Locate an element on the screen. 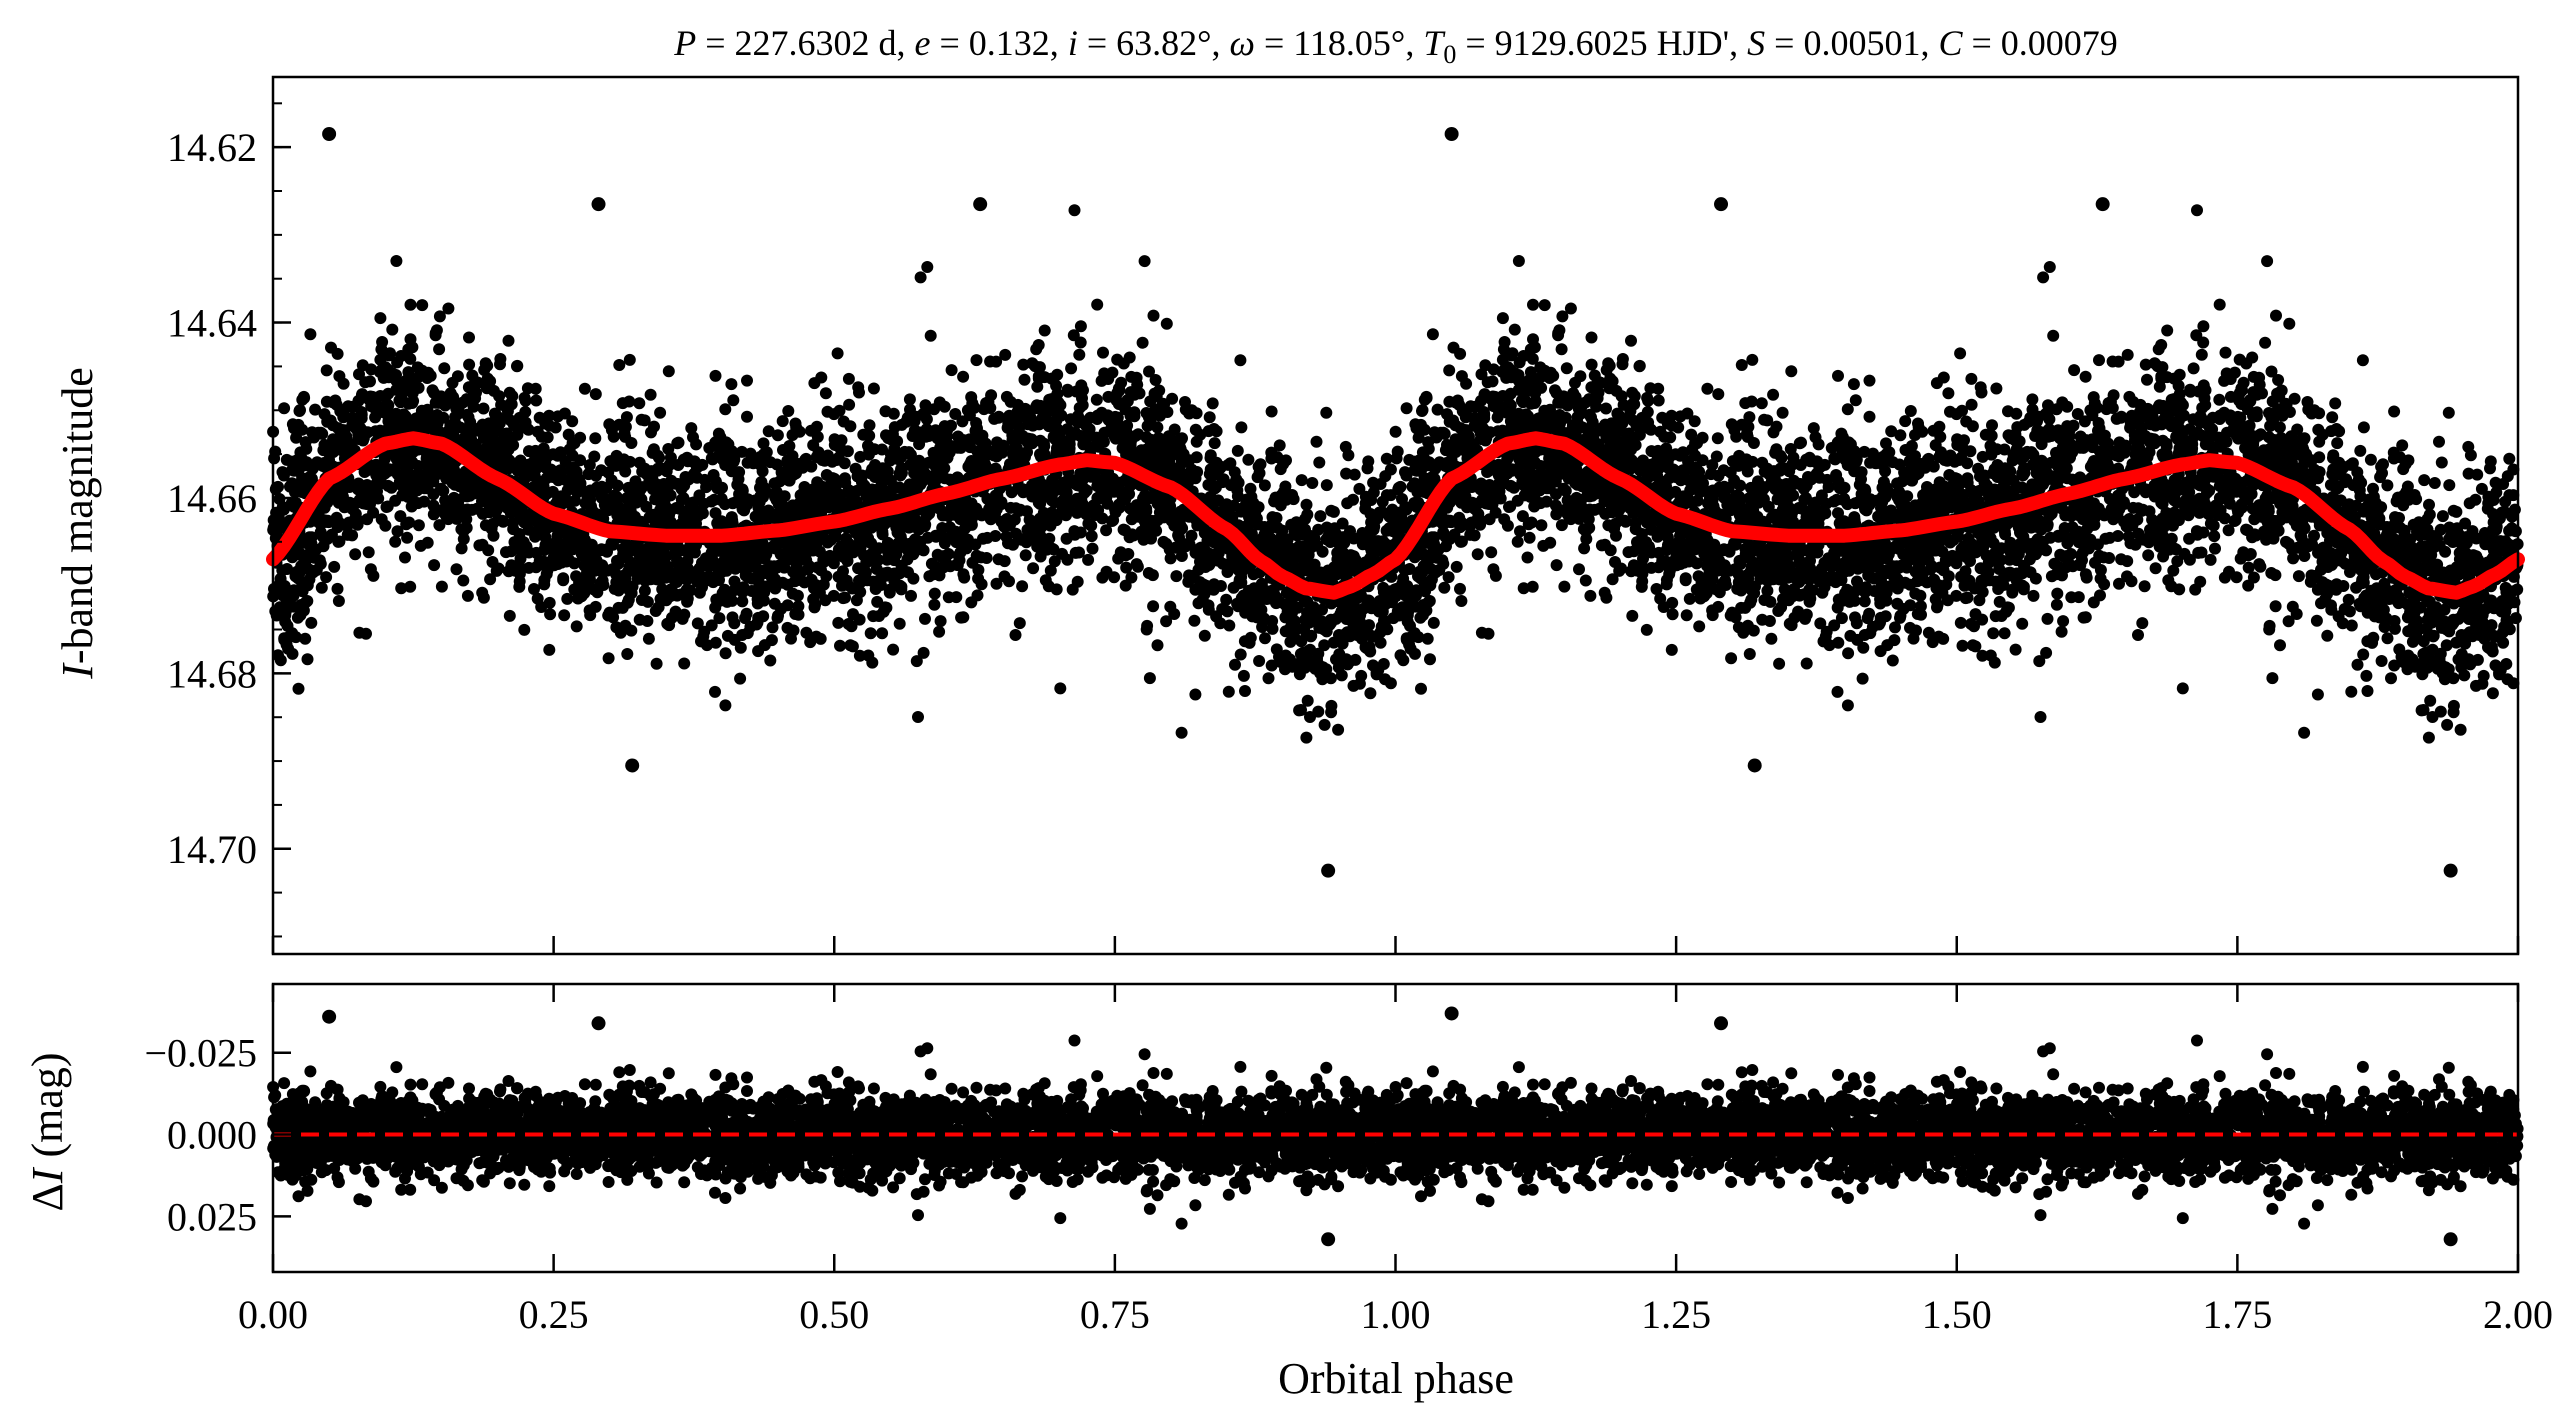  title-p-value: = 227.6302 d, is located at coordinates (805, 43).